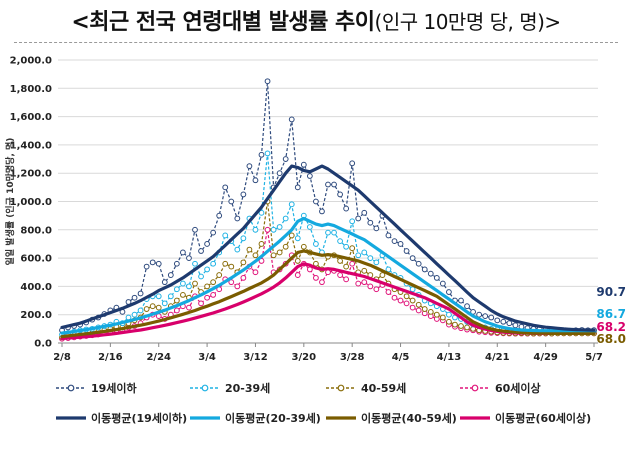  Describe the element at coordinates (365, 388) in the screenshot. I see `legend-item: 40-59세` at that location.